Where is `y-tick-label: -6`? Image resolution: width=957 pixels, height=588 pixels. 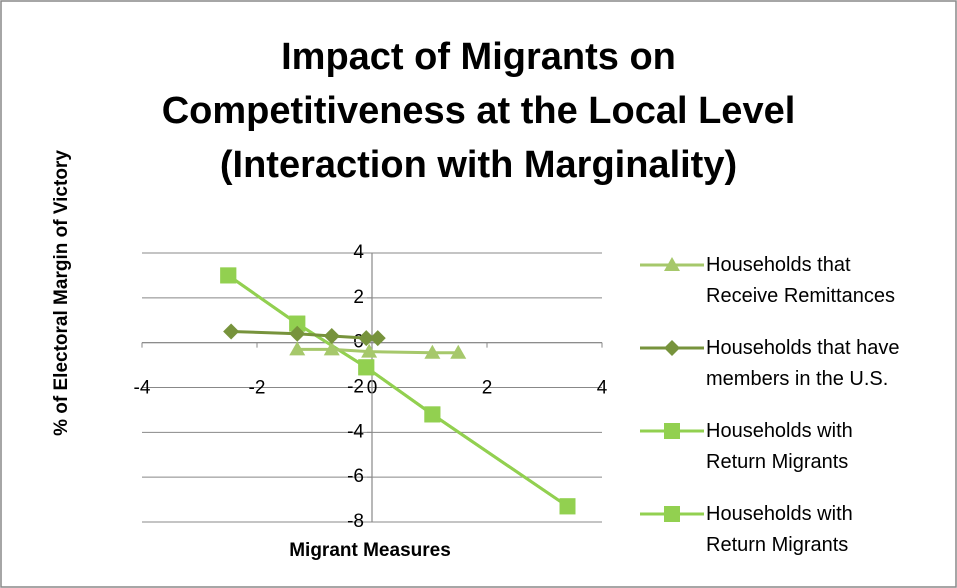 y-tick-label: -6 is located at coordinates (355, 476).